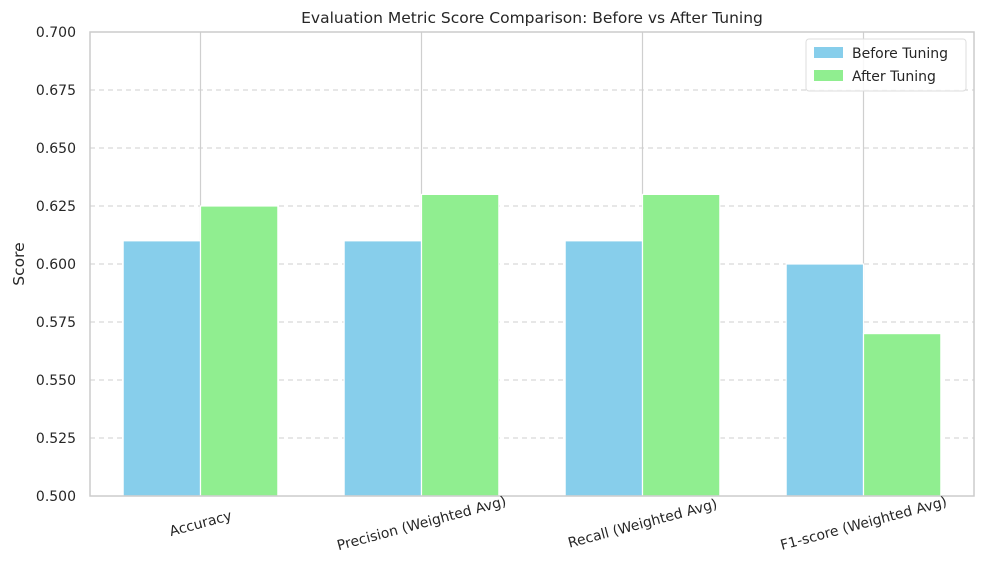 The width and height of the screenshot is (984, 584). I want to click on legend-box, so click(886, 65).